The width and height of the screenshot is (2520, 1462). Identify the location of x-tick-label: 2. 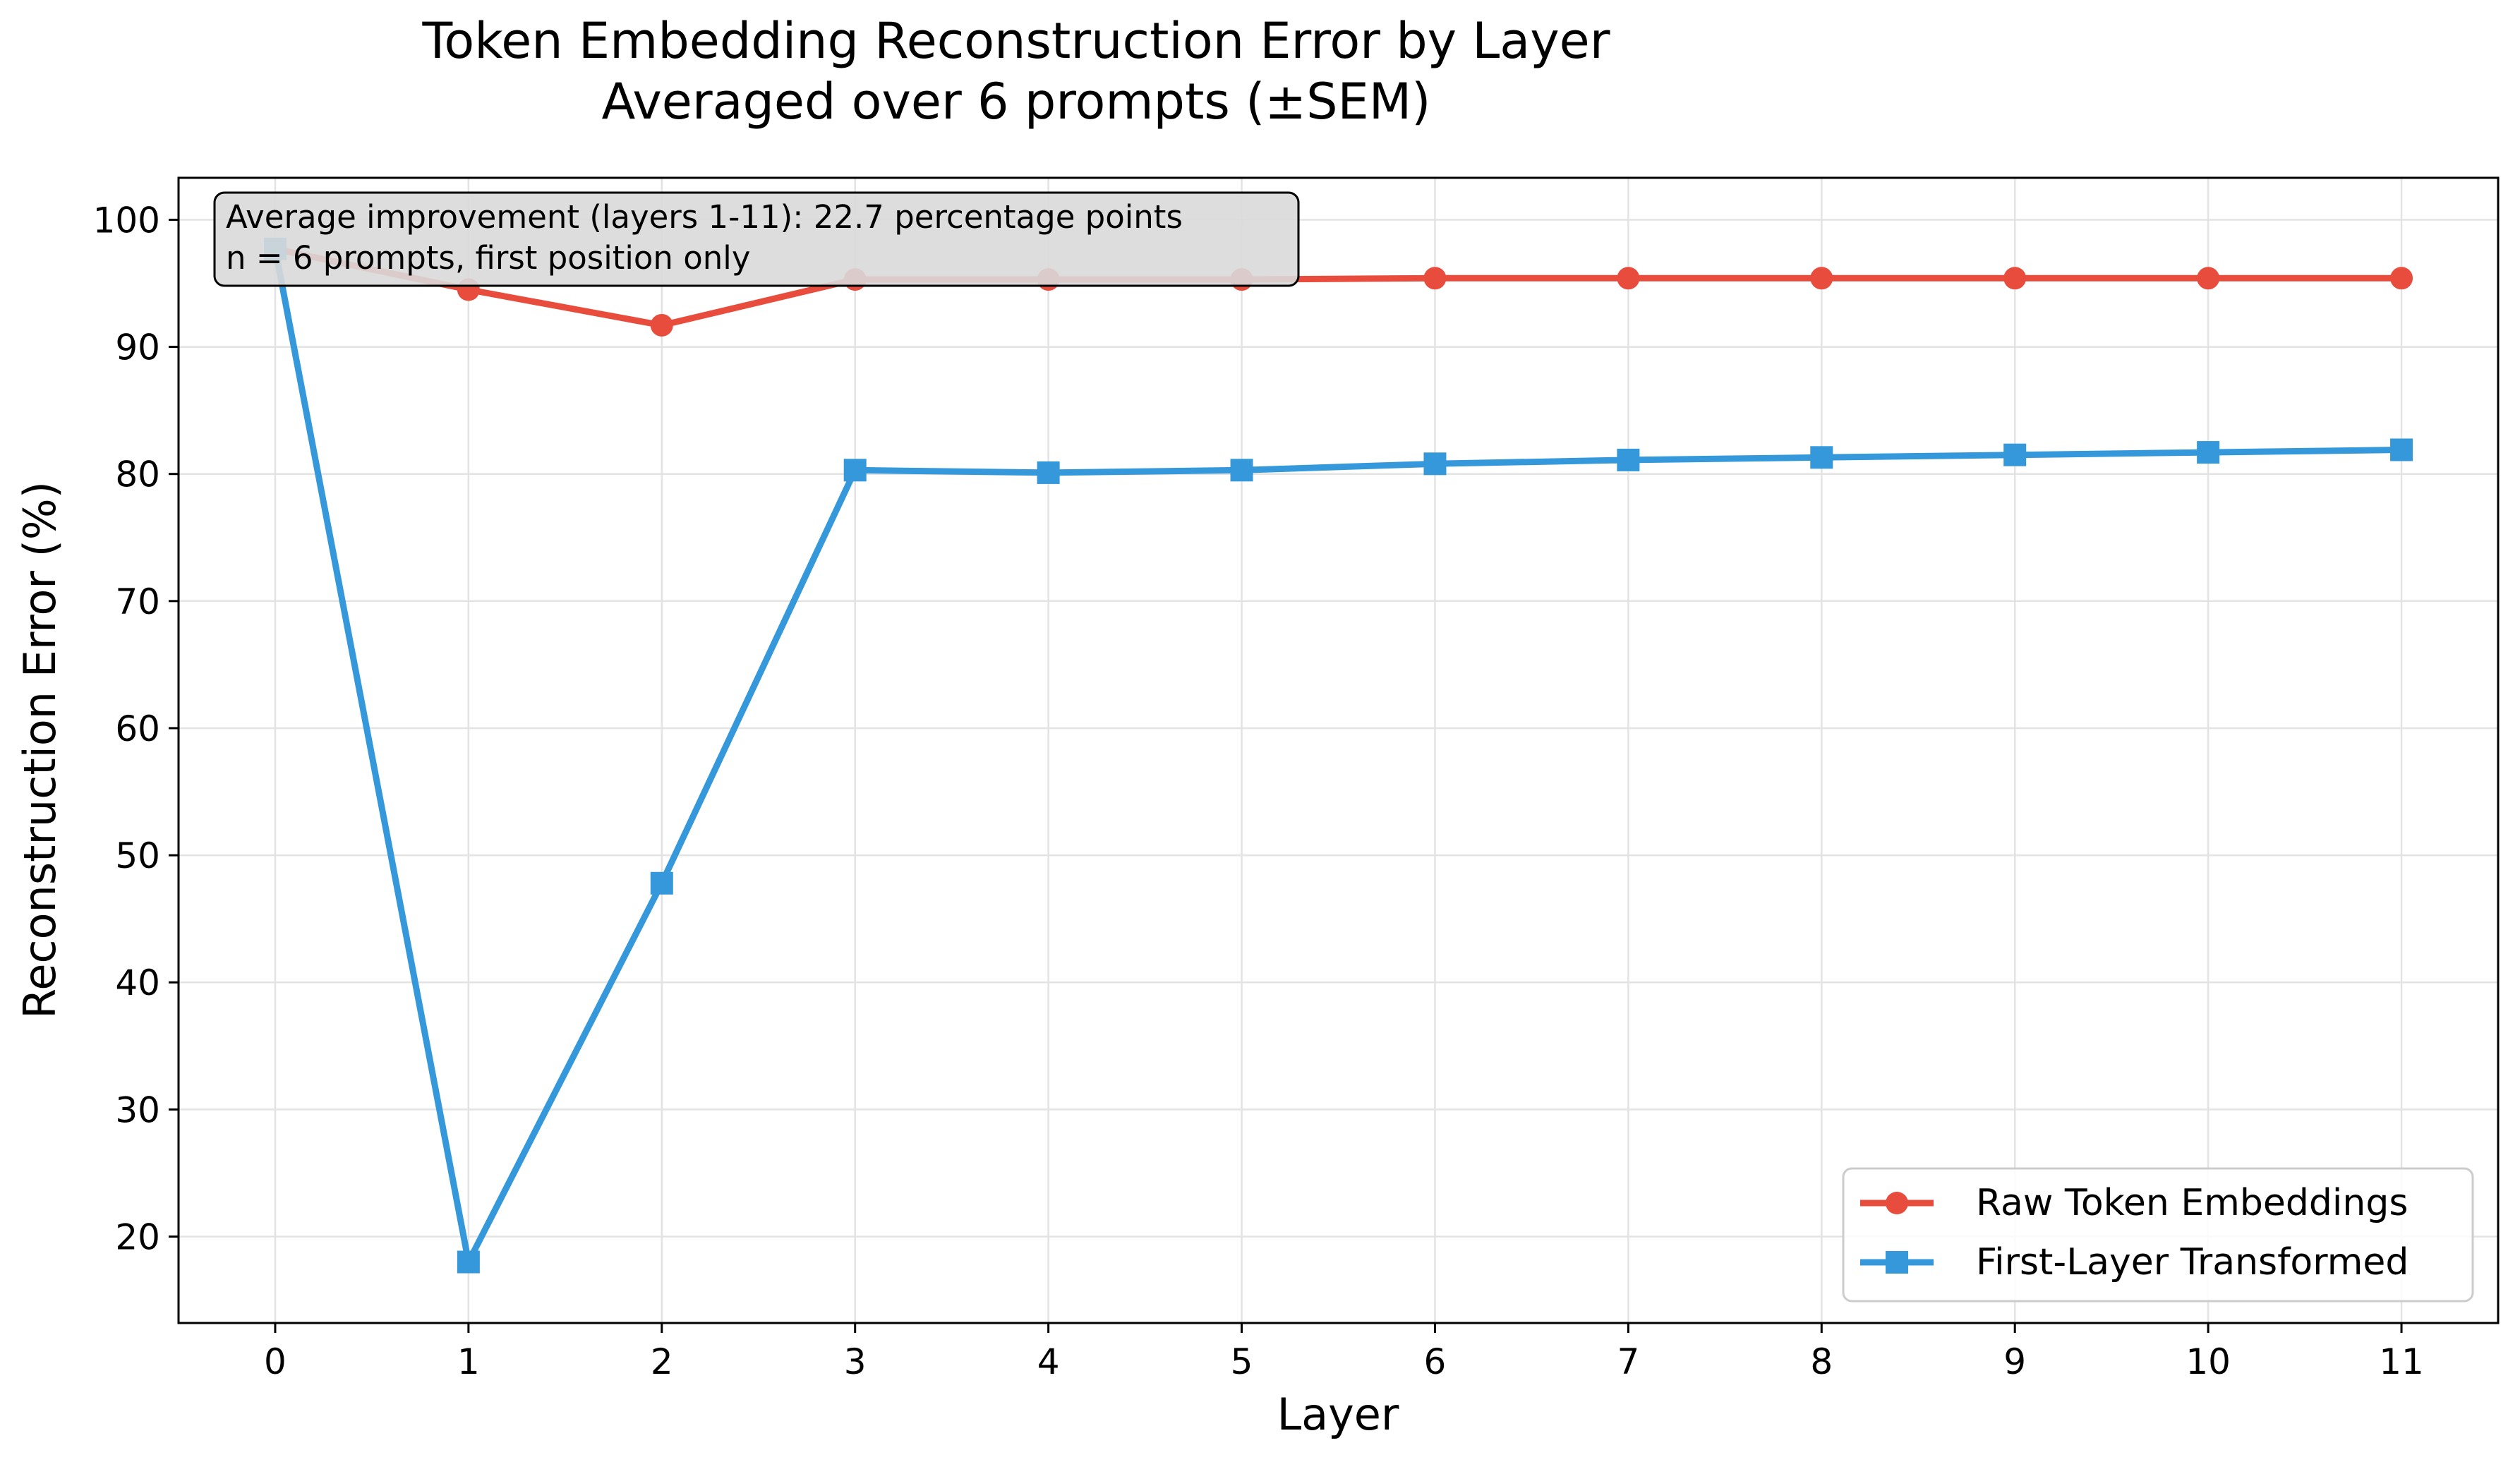
(662, 1361).